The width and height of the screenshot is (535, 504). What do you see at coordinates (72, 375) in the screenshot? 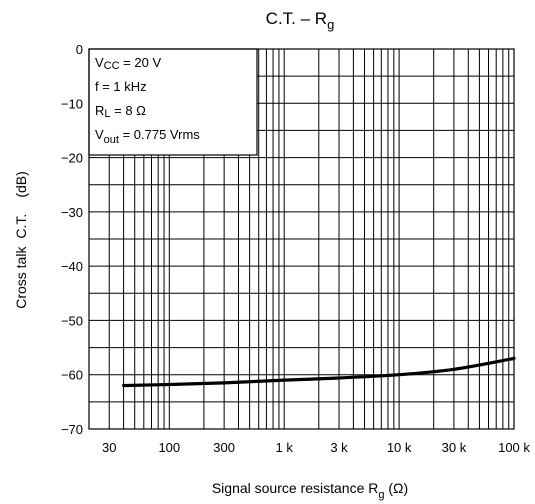
I see `y-tick-label: −60` at bounding box center [72, 375].